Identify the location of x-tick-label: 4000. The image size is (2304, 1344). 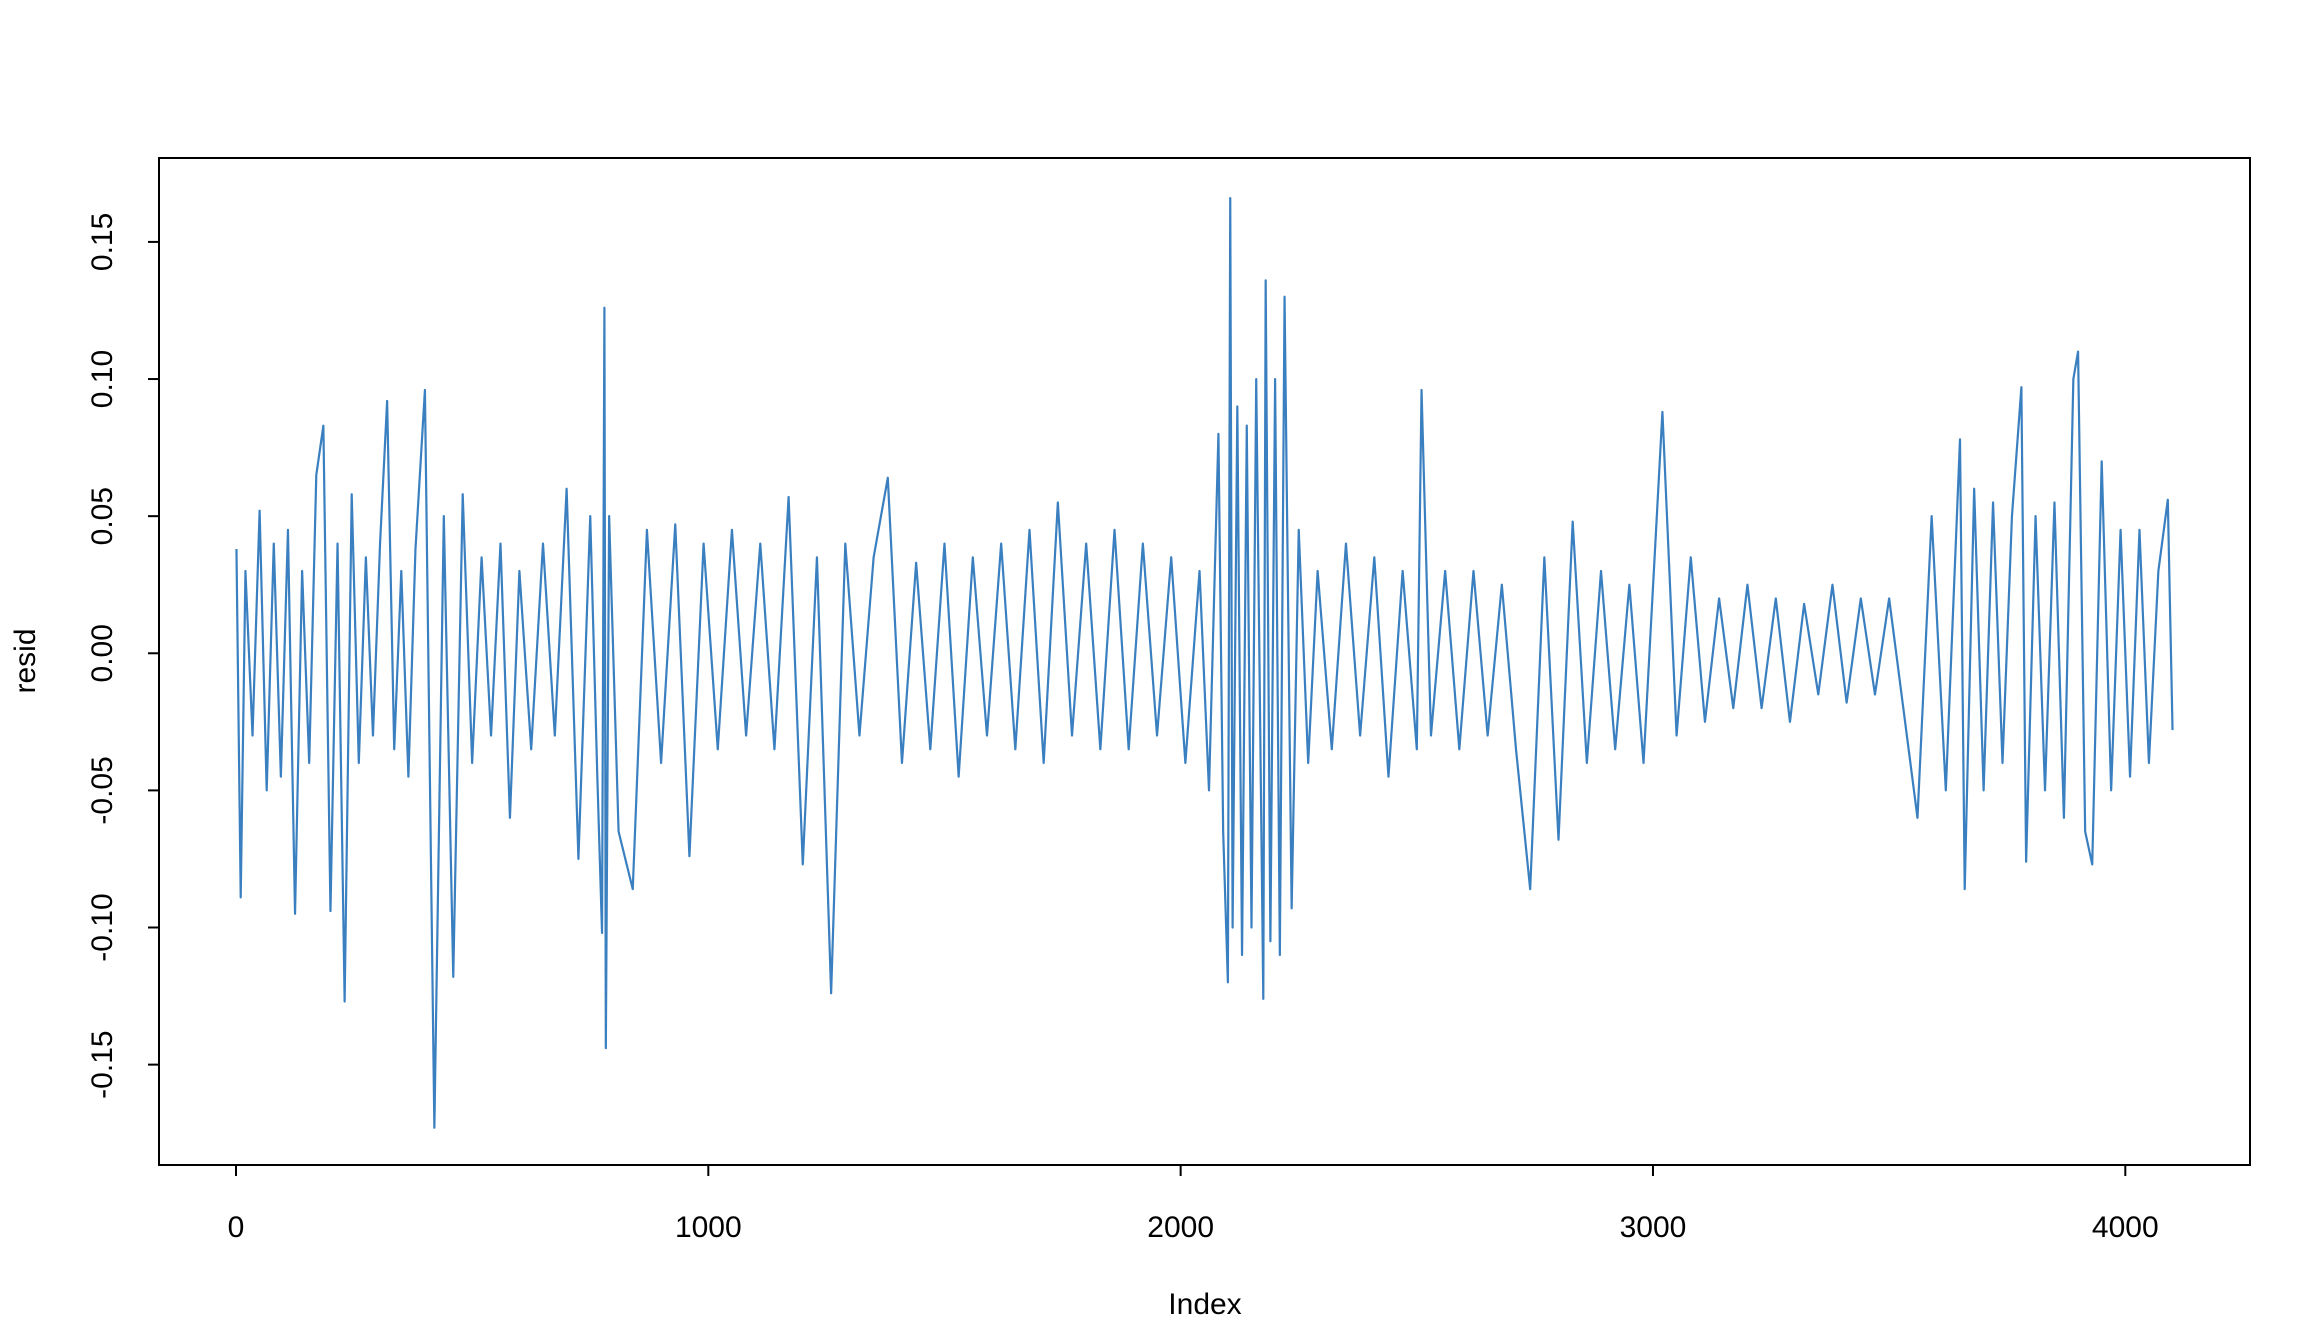
(2125, 1227).